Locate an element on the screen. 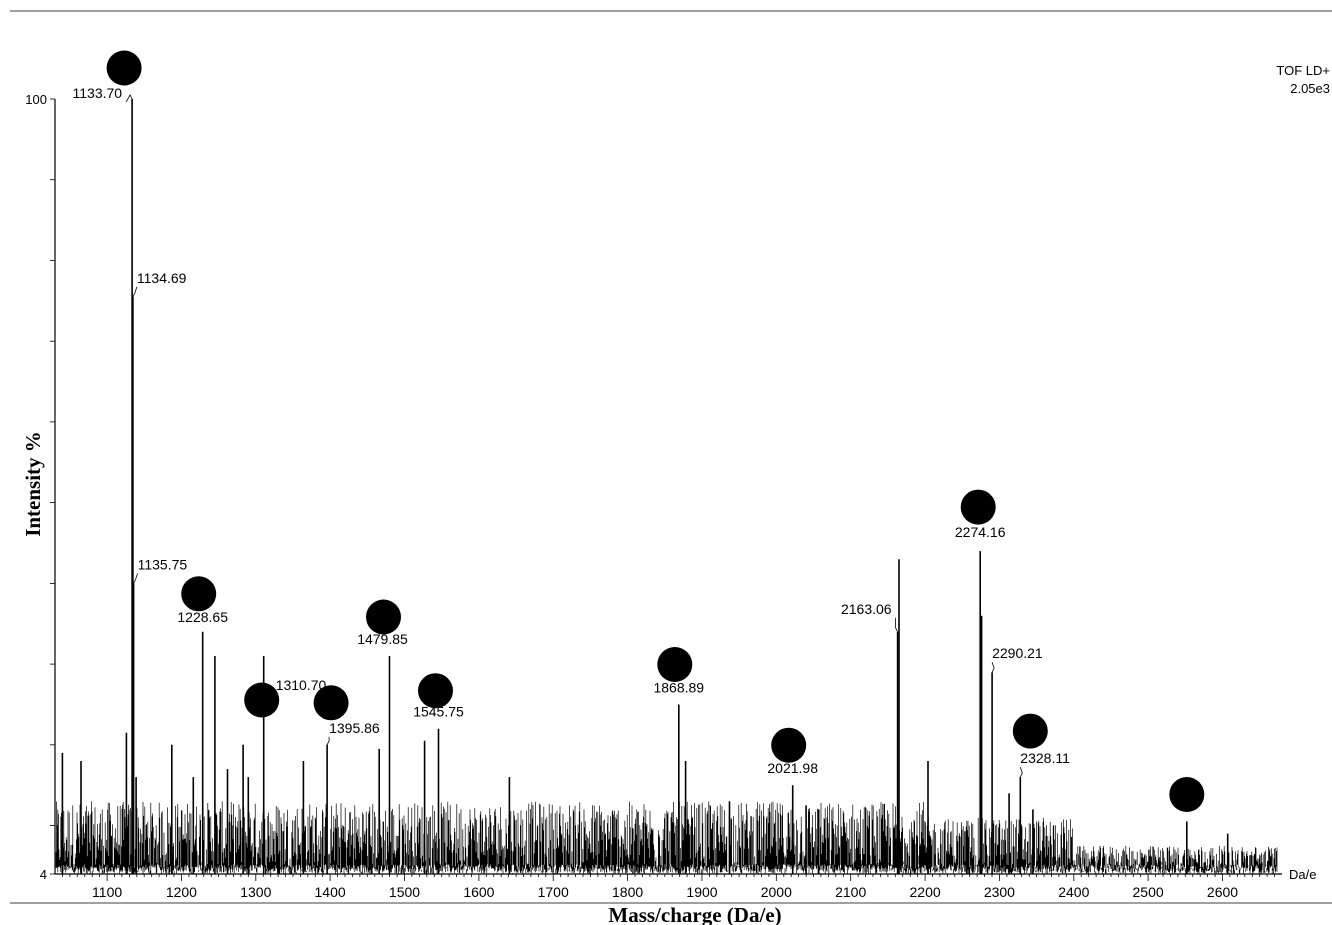 This screenshot has height=925, width=1332. peak-label: 1545.75 is located at coordinates (438, 712).